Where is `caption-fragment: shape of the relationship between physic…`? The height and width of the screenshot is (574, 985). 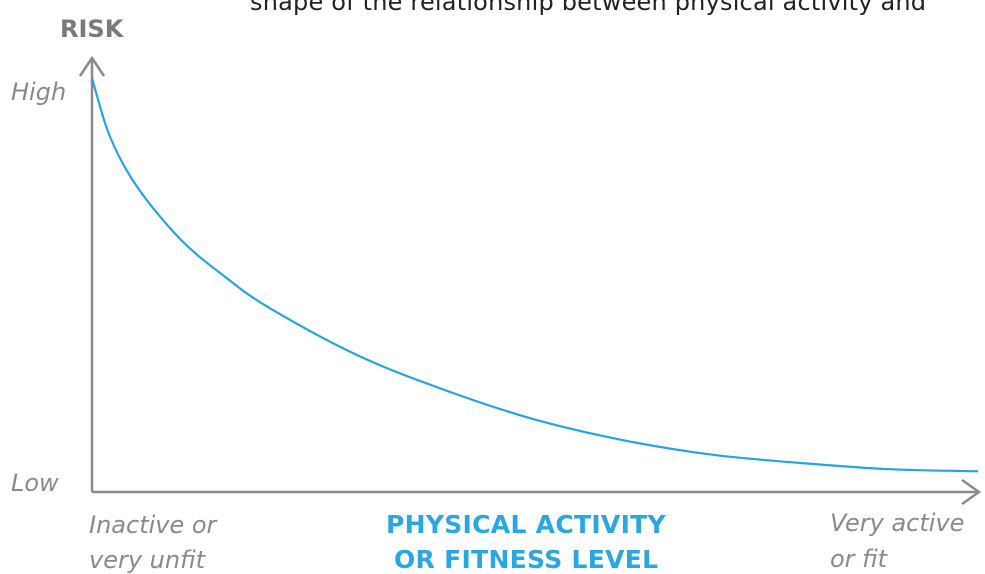
caption-fragment: shape of the relationship between physic… is located at coordinates (588, 8).